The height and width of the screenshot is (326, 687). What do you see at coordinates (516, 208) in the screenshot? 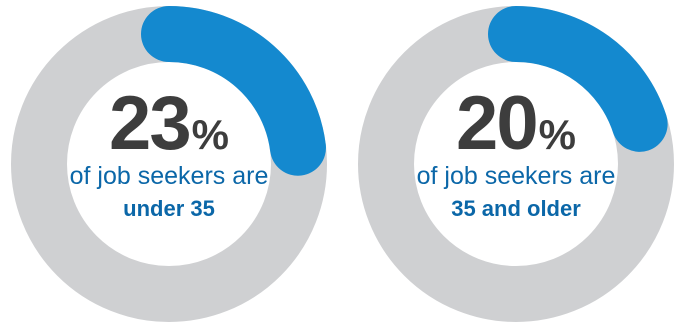
I see `caption-line-2: 35 and older` at bounding box center [516, 208].